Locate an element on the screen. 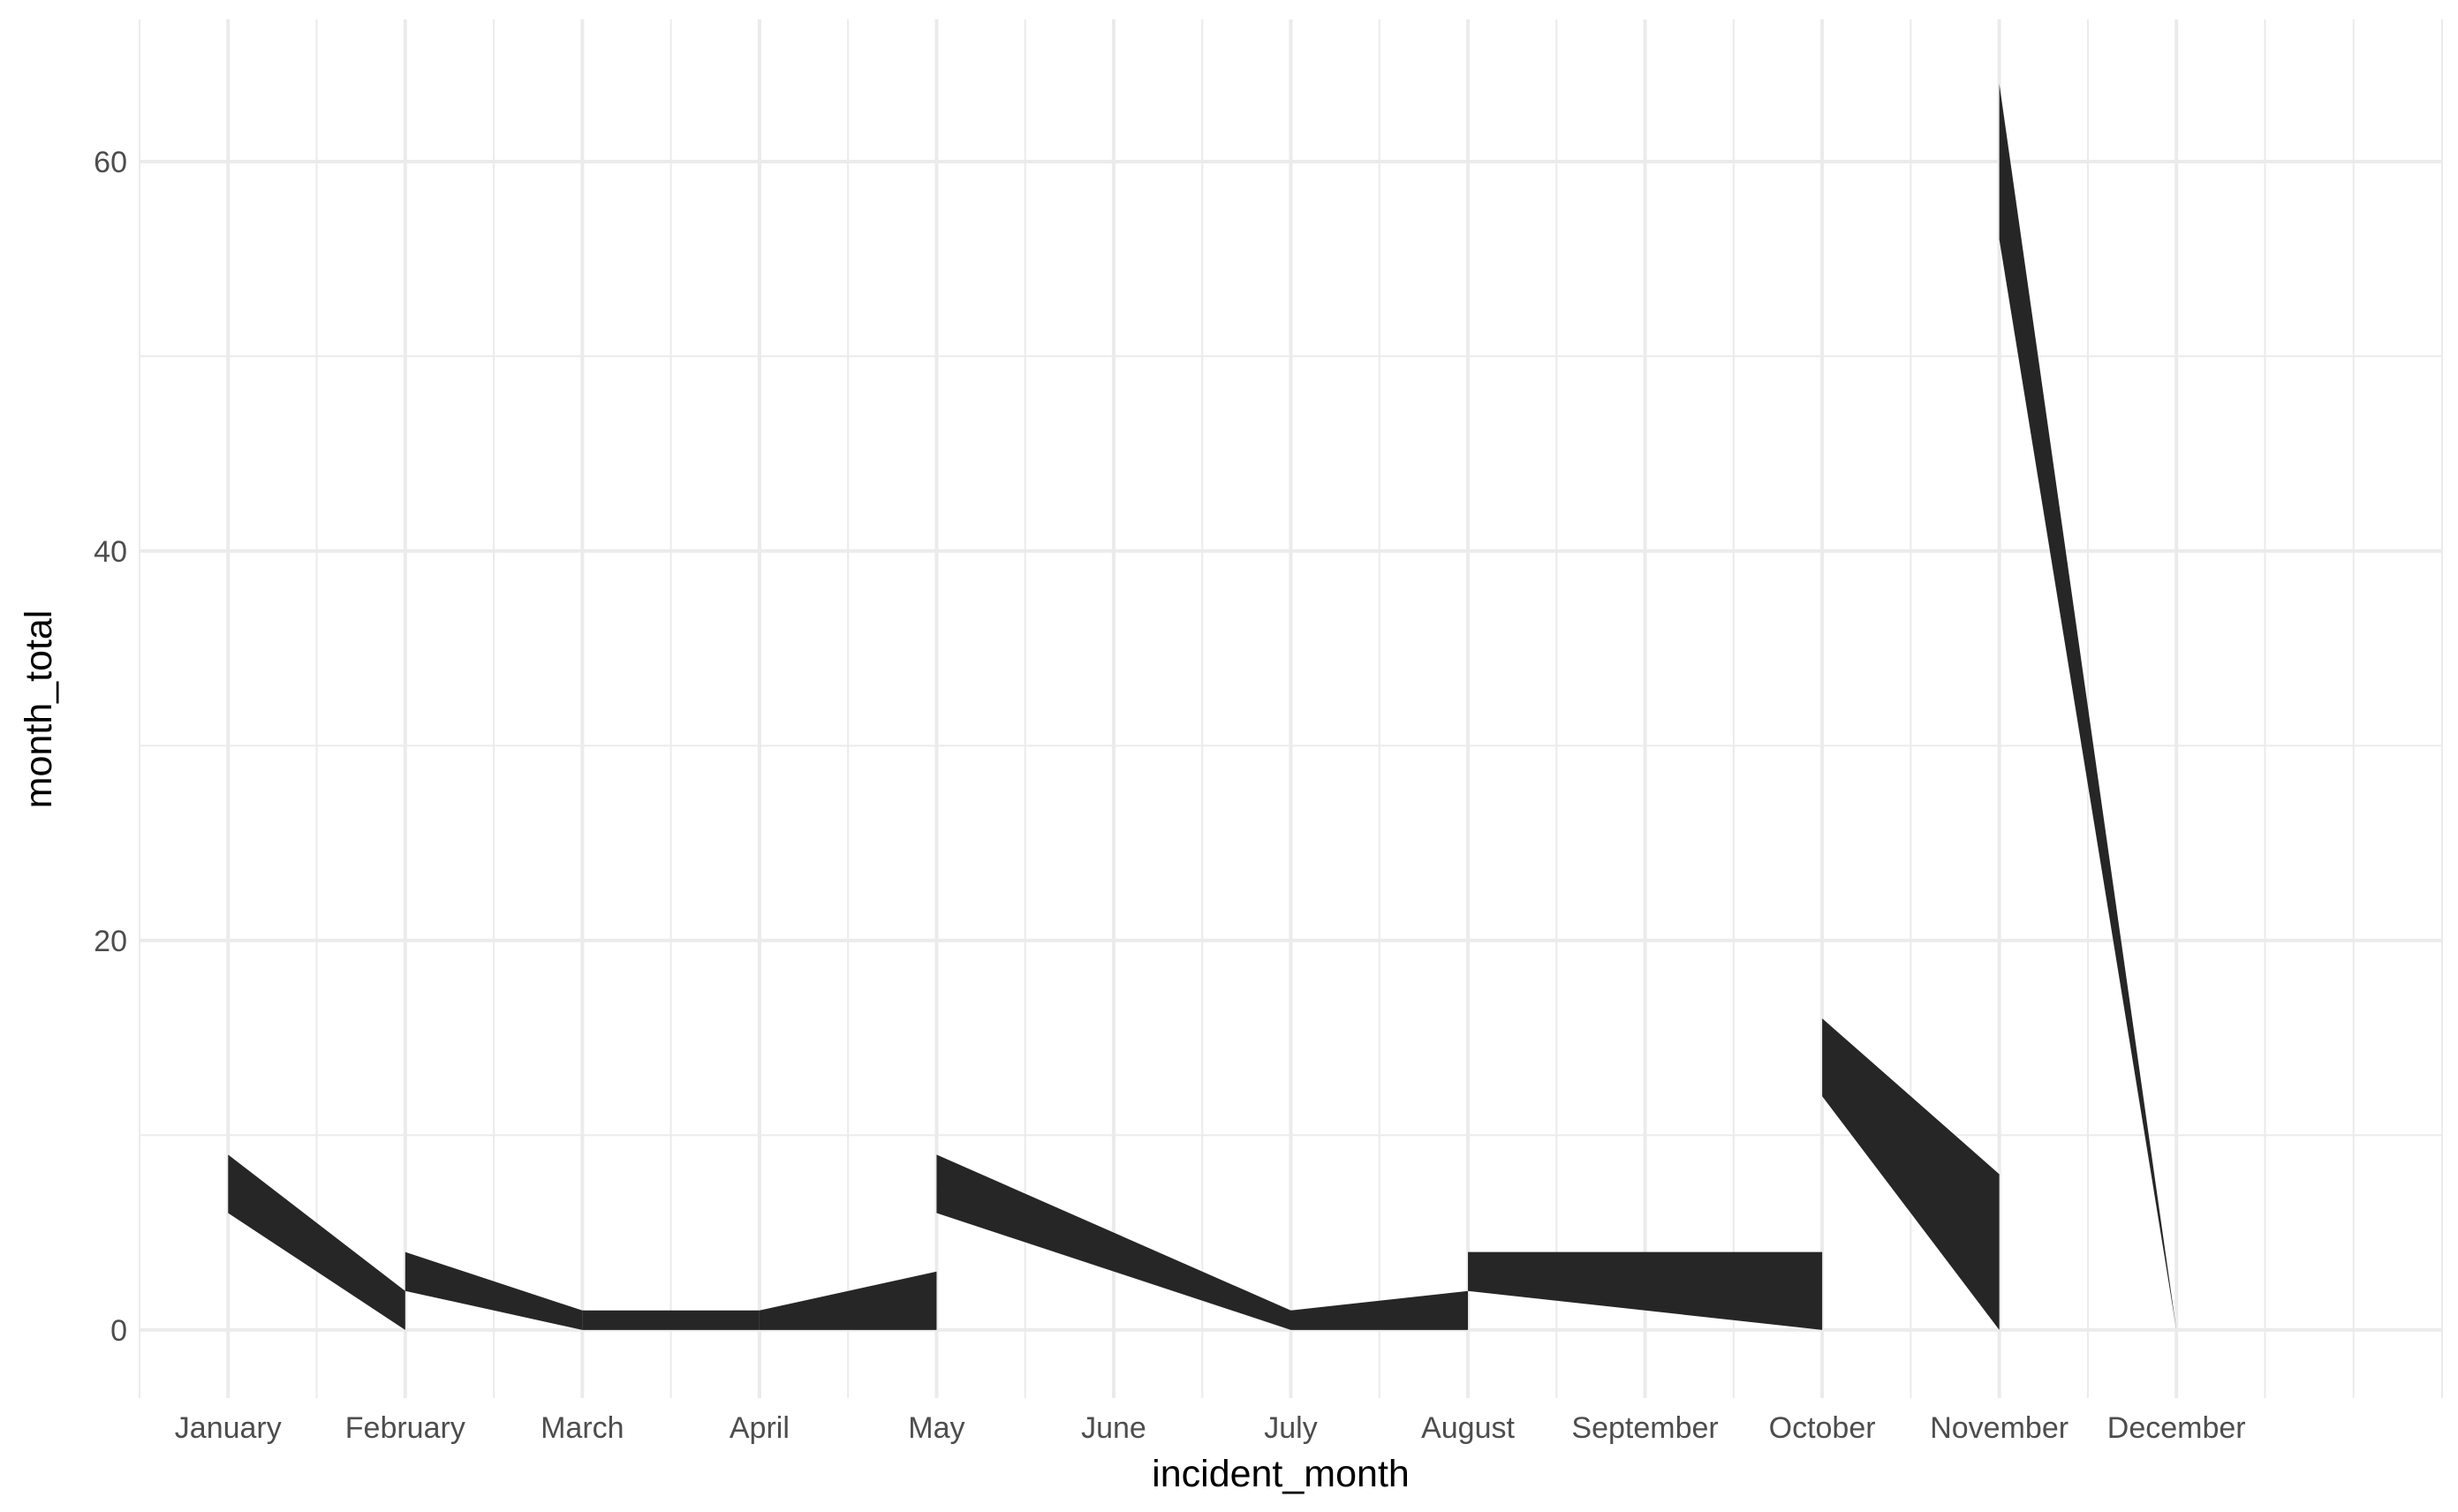 The height and width of the screenshot is (1512, 2458). x-tick-label: March is located at coordinates (582, 1428).